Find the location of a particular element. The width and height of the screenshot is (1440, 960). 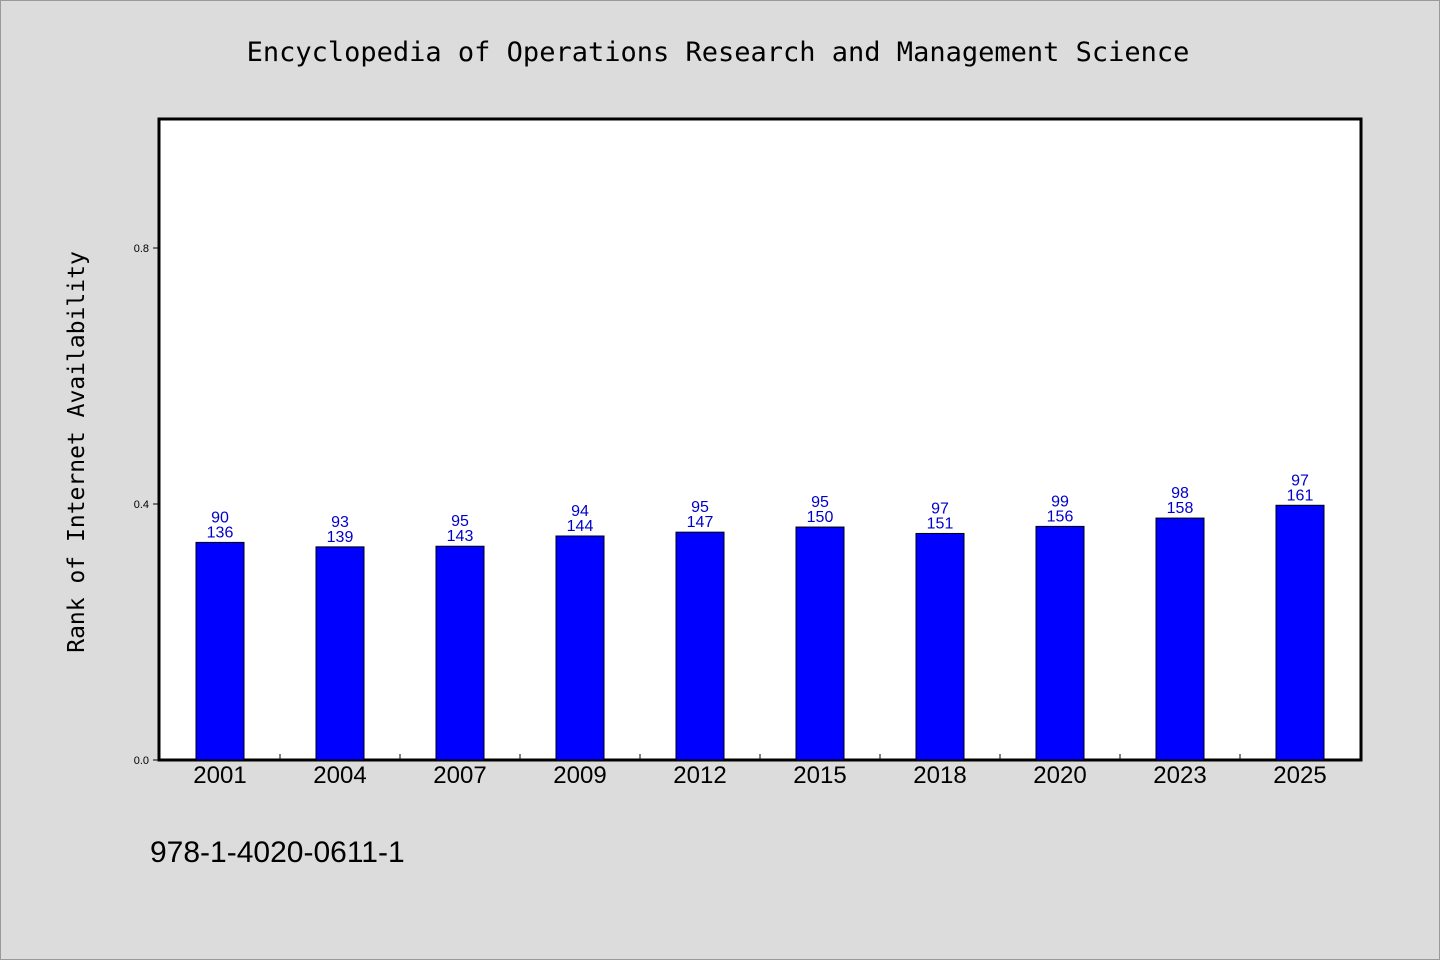

y-axis-label: Rank of Internet Availability is located at coordinates (77, 452).